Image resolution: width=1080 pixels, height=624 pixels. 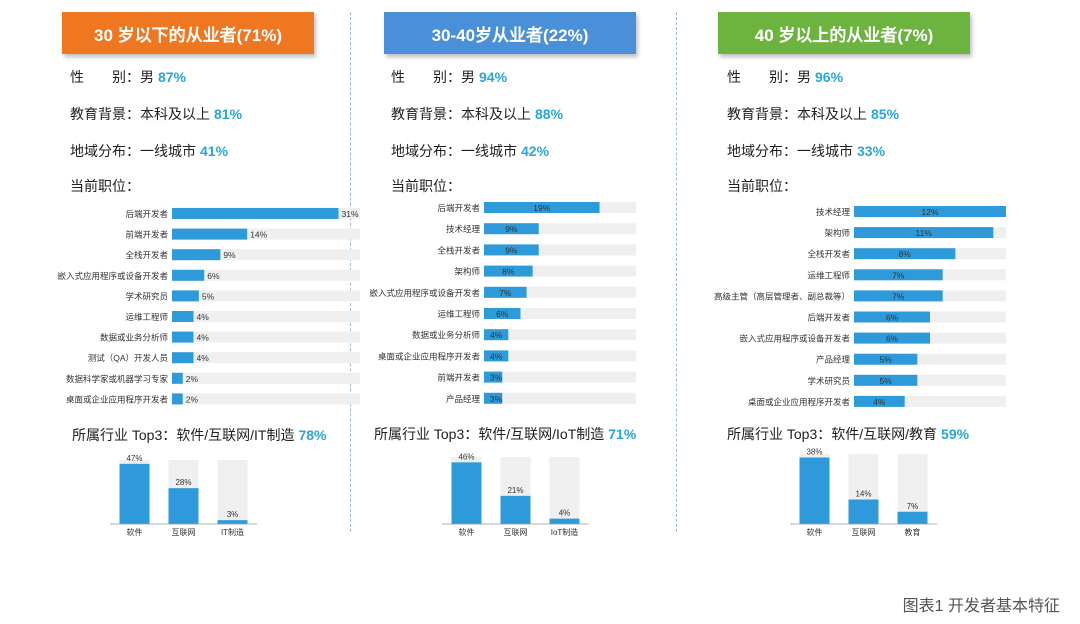 I want to click on industry-column: 28% 互联网, so click(x=183, y=498).